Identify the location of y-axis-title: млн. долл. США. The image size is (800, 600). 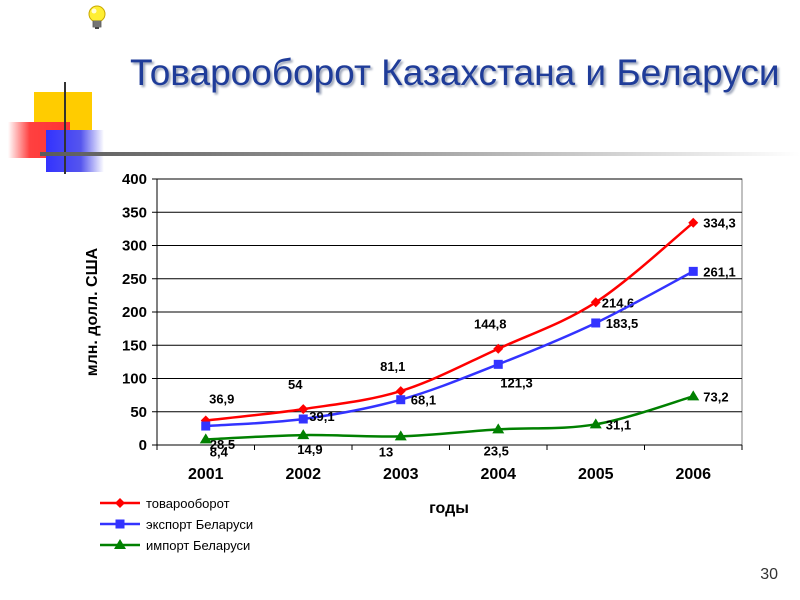
(92, 311).